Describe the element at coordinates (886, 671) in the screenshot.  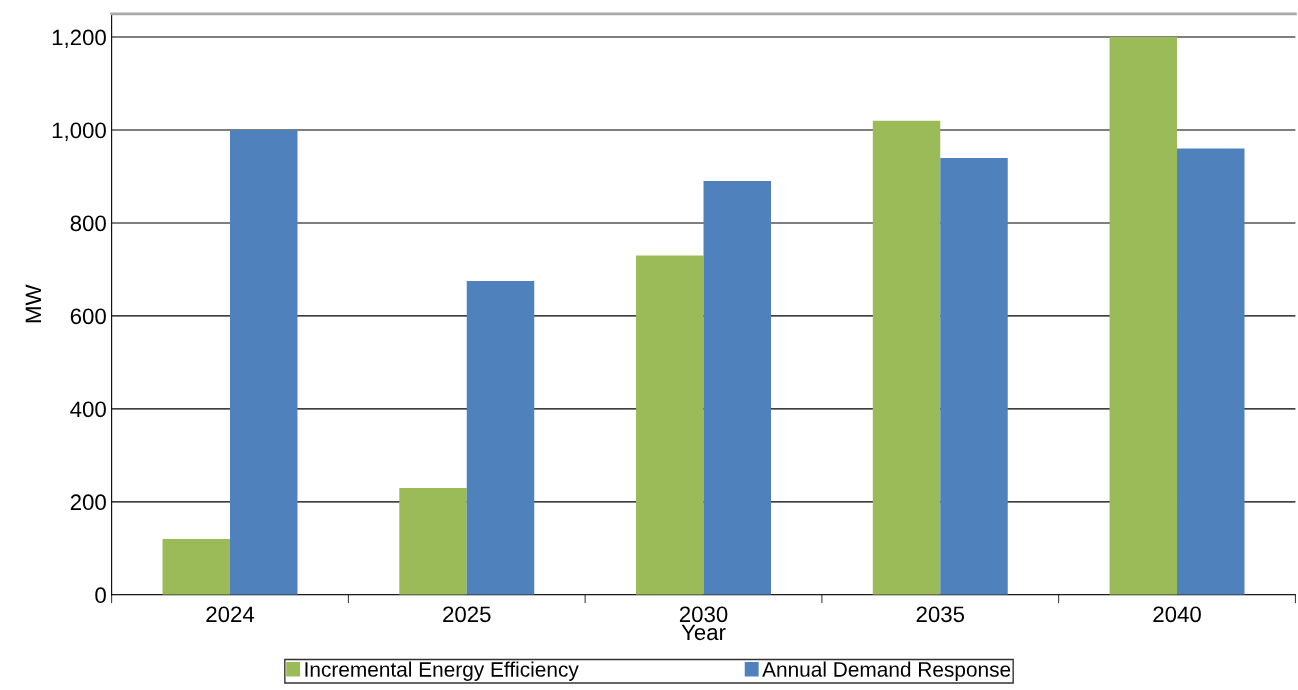
I see `legend-label: Annual Demand Response` at that location.